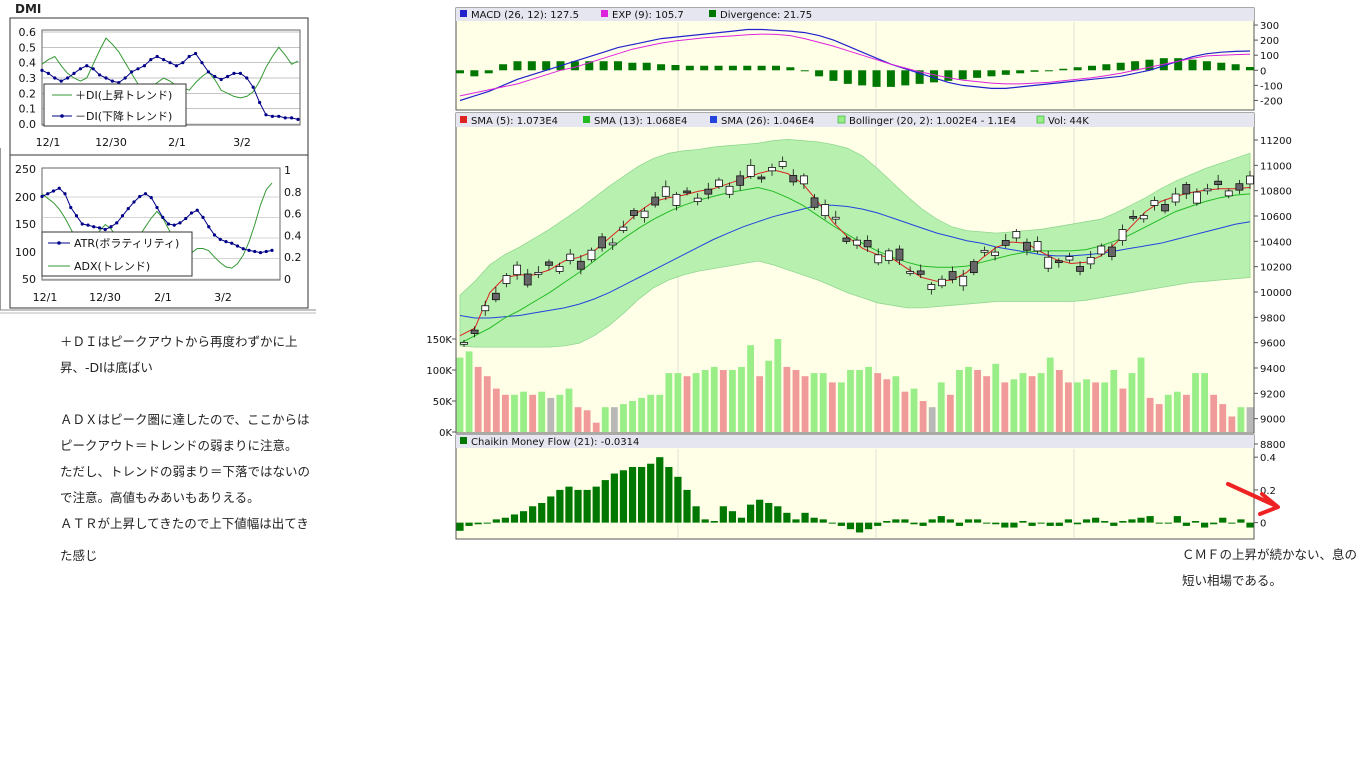 This screenshot has width=1369, height=768. I want to click on y-tick-label: 9800, so click(1272, 318).